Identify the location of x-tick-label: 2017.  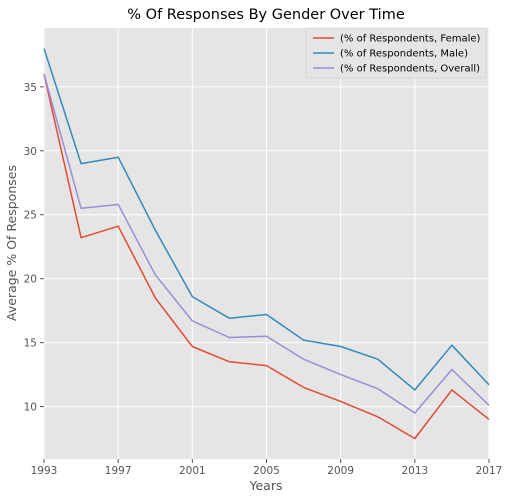
(489, 471).